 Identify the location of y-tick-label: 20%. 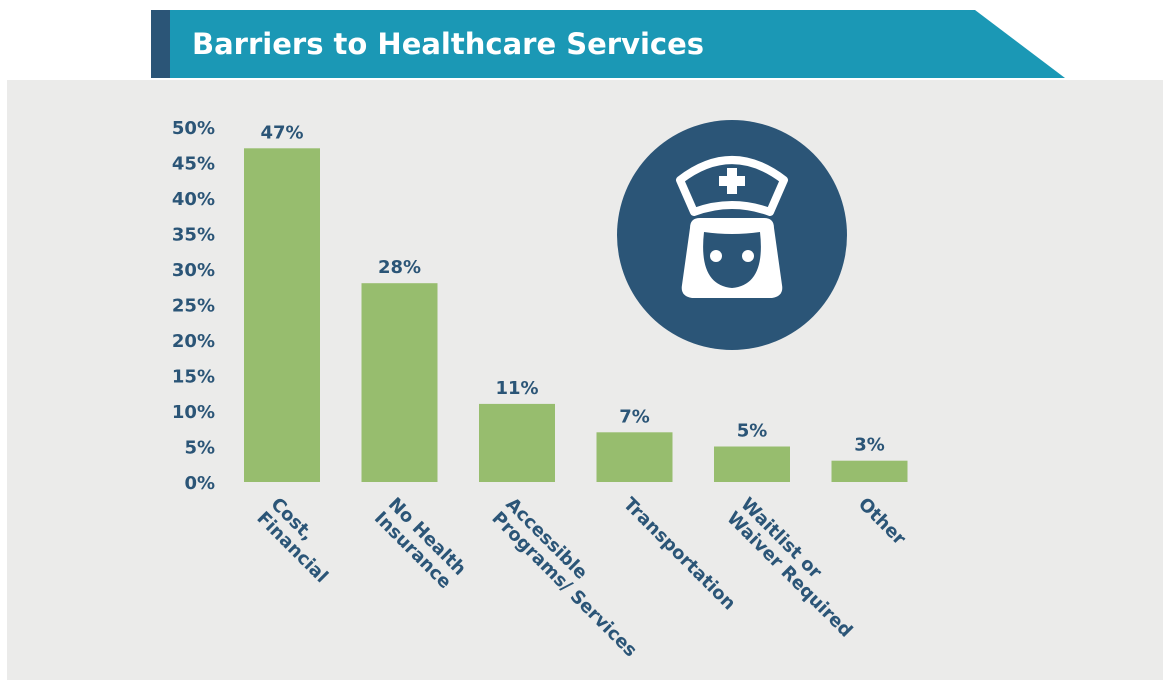
(193, 341).